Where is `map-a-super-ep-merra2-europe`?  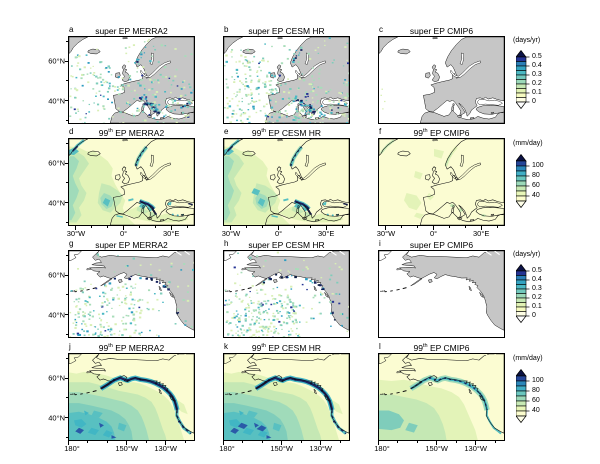 map-a-super-ep-merra2-europe is located at coordinates (131, 80).